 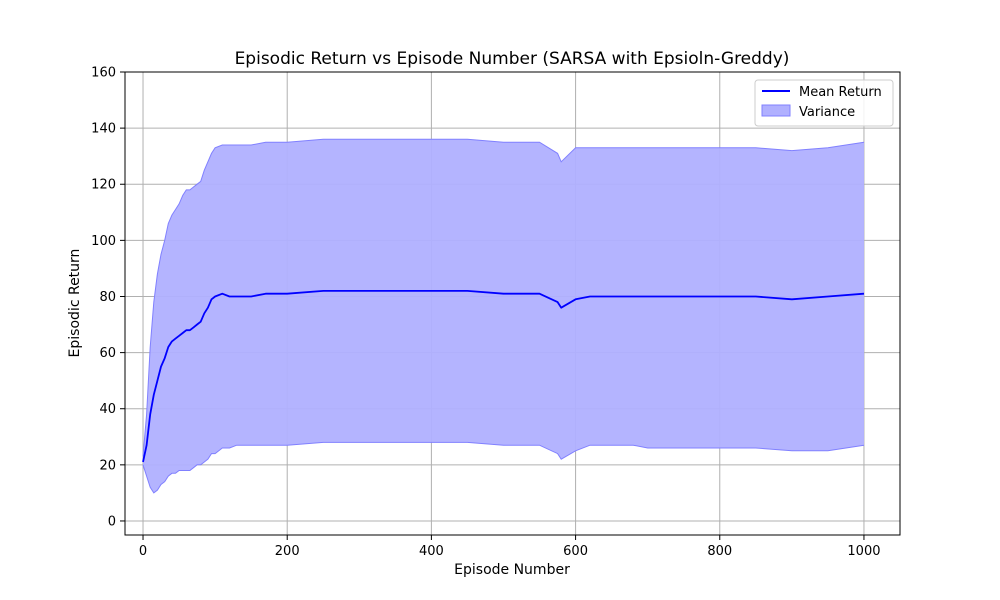 What do you see at coordinates (143, 551) in the screenshot?
I see `x-tick-label: 0` at bounding box center [143, 551].